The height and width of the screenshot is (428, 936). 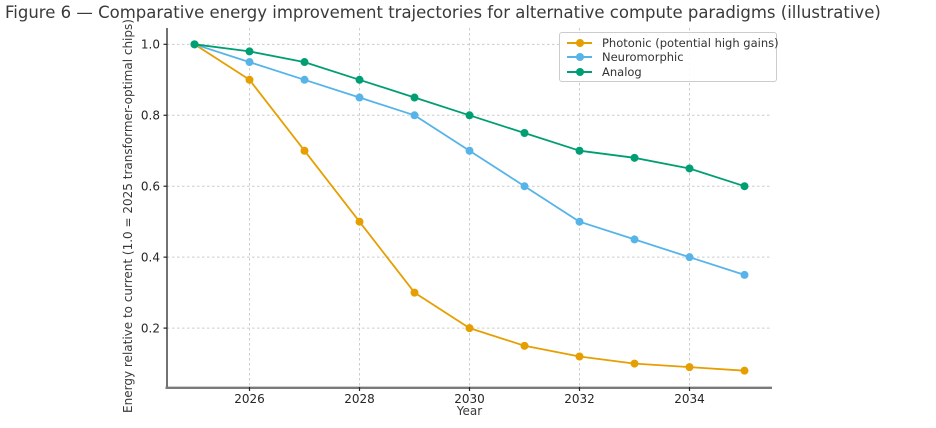 I want to click on legend-item-photonic: Photonic (potential high gains), so click(x=673, y=43).